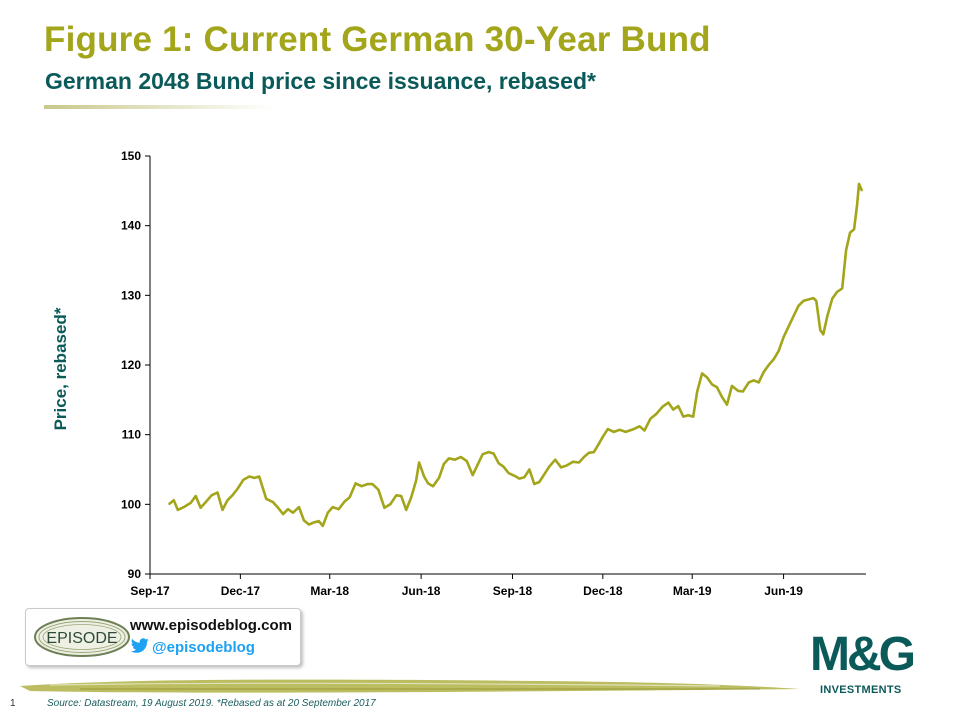 The image size is (960, 720). I want to click on x-tick-label: Jun-19, so click(783, 591).